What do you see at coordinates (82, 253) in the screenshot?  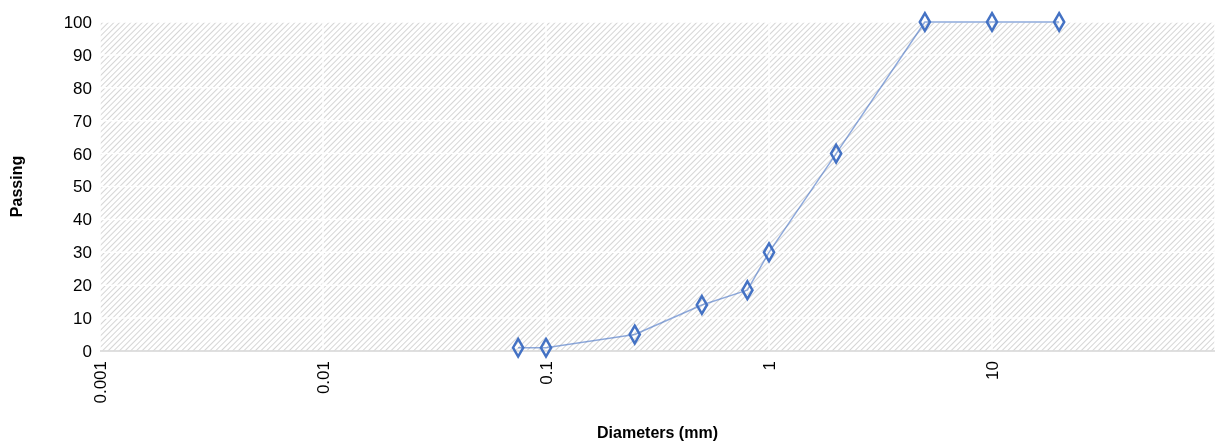 I see `y-tick-label: 30` at bounding box center [82, 253].